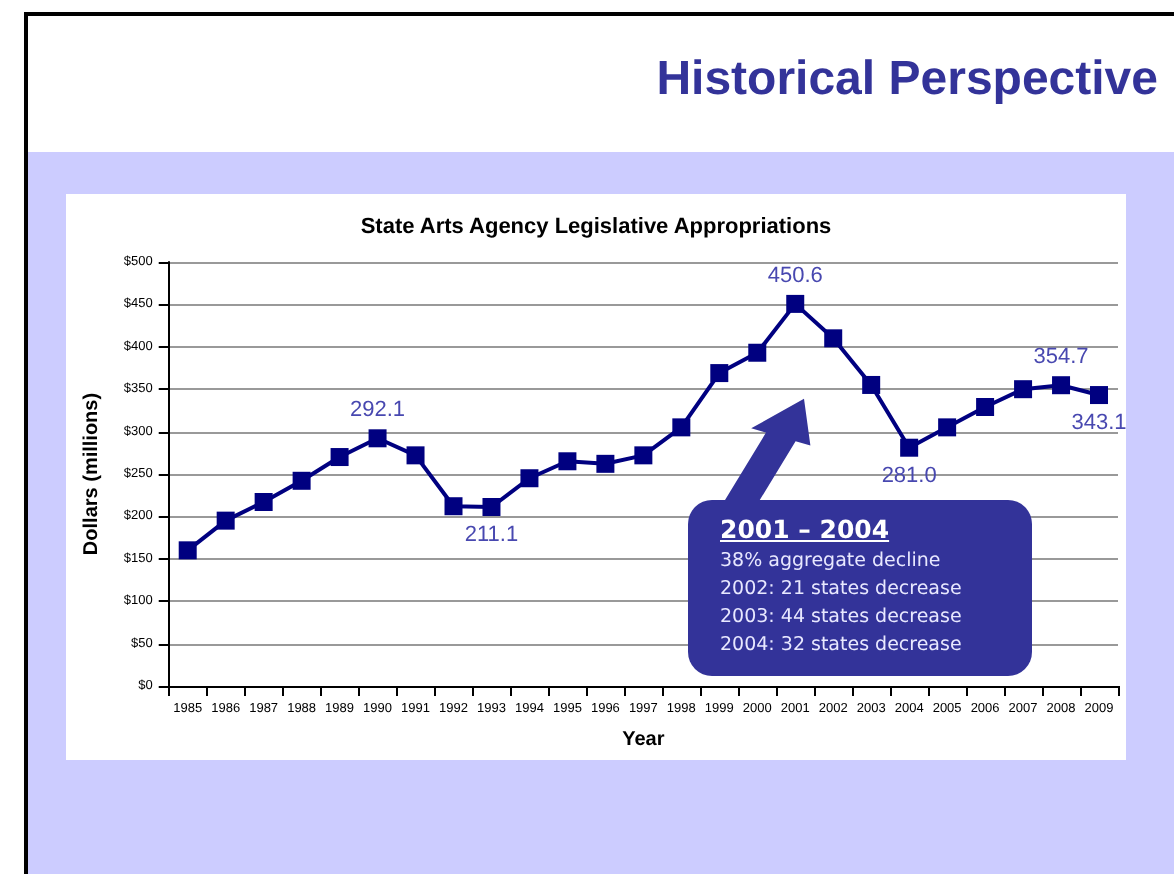 The height and width of the screenshot is (874, 1174). Describe the element at coordinates (831, 562) in the screenshot. I see `annotation: 38% aggregate decline` at that location.